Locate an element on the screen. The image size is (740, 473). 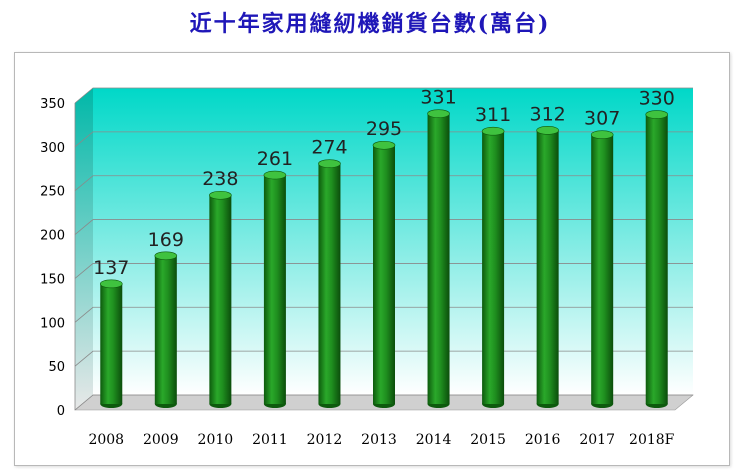
data-label: 311 is located at coordinates (493, 115).